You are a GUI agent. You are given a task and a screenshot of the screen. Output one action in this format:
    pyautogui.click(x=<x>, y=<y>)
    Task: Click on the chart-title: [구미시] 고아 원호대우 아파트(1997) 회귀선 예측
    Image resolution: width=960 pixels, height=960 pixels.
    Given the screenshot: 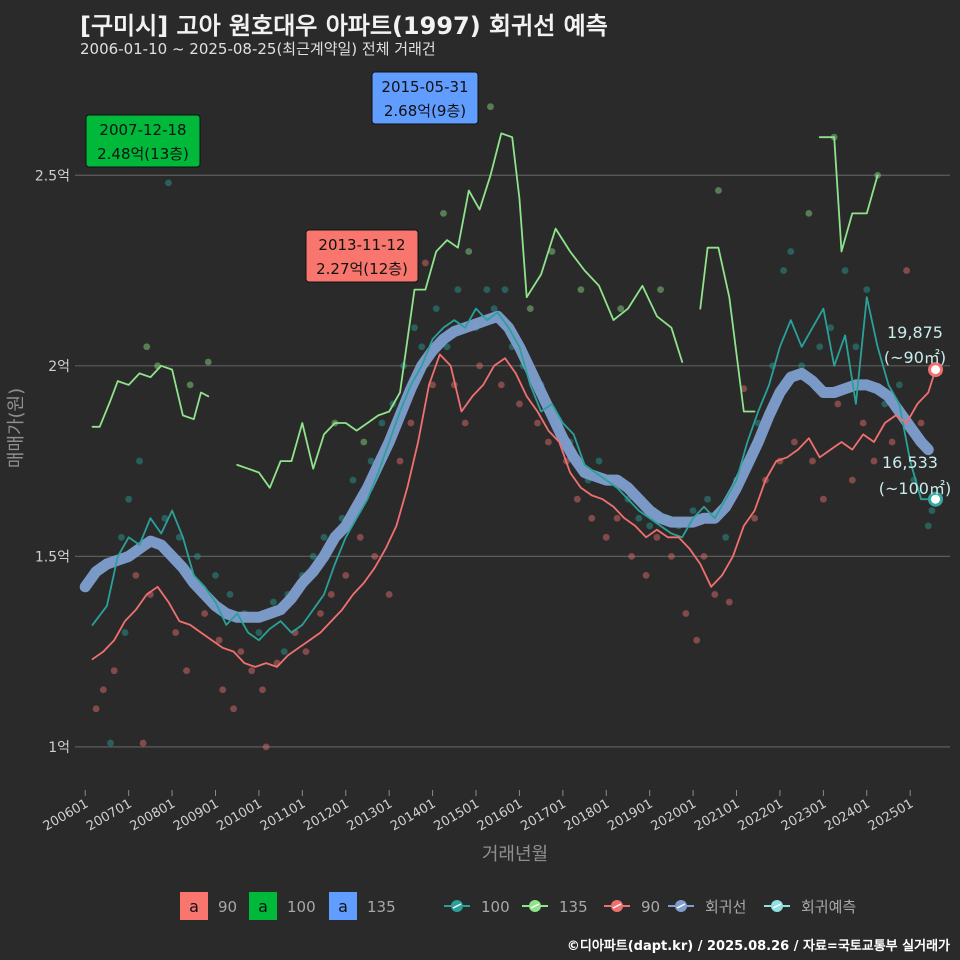 What is the action you would take?
    pyautogui.click(x=344, y=26)
    